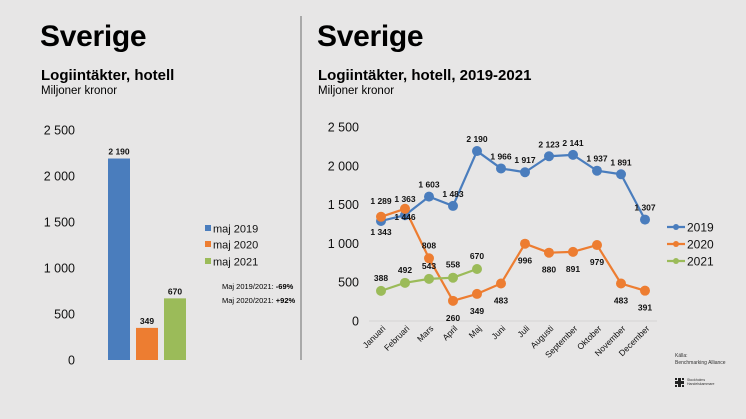  What do you see at coordinates (147, 343) in the screenshot?
I see `bar-maj-2020` at bounding box center [147, 343].